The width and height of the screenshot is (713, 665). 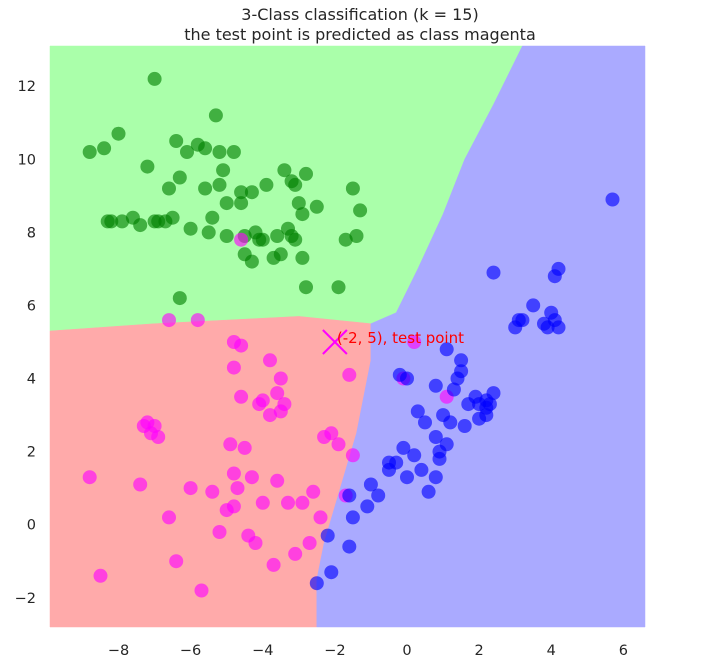 I want to click on y-tick-label: −2, so click(x=25, y=599).